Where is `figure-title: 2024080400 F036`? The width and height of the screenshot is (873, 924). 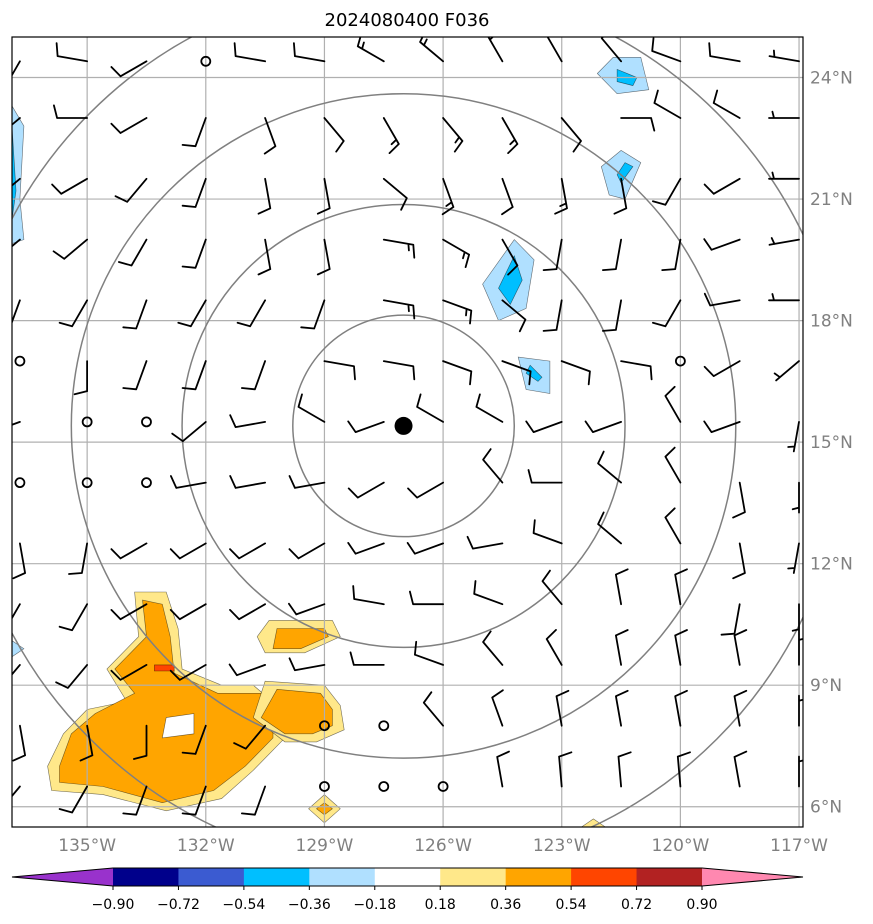 figure-title: 2024080400 F036 is located at coordinates (407, 20).